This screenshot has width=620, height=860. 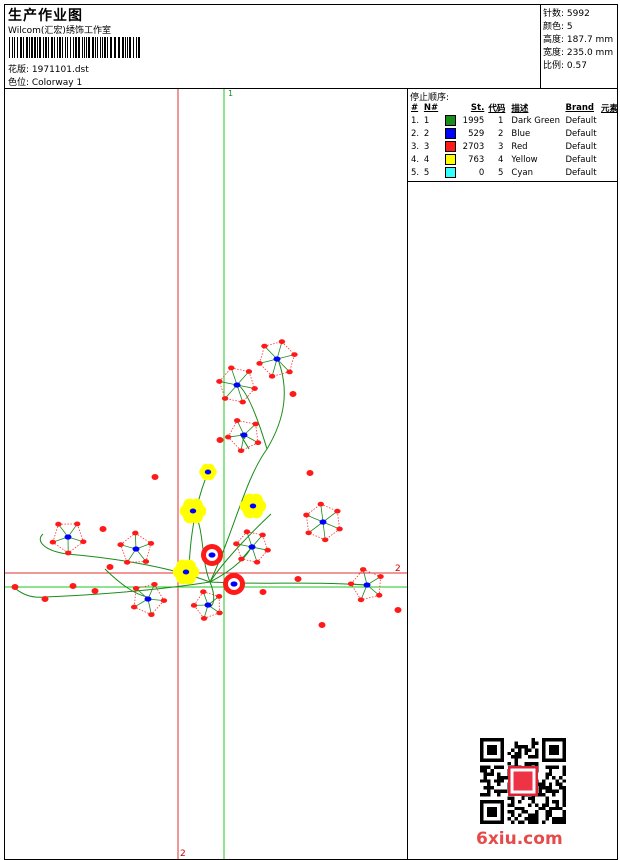 What do you see at coordinates (230, 93) in the screenshot?
I see `axis-label-top: 1` at bounding box center [230, 93].